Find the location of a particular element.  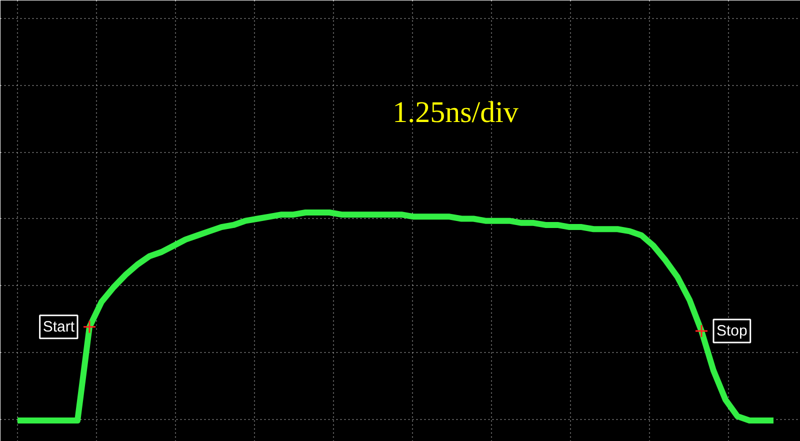

annotation: Start is located at coordinates (59, 327).